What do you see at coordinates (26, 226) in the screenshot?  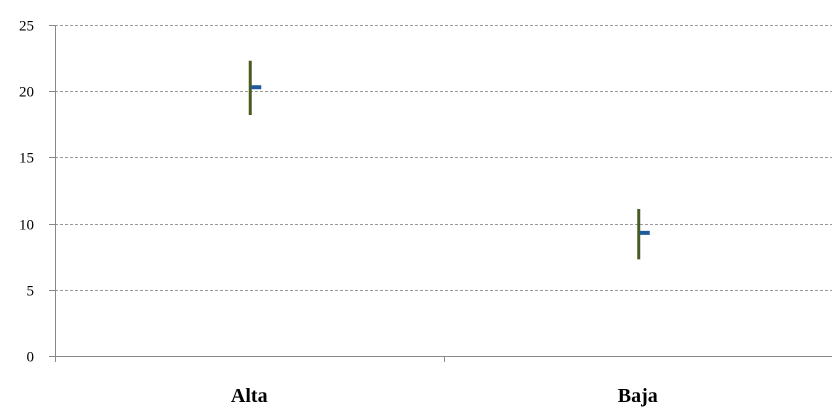 I see `y-tick-label: 10` at bounding box center [26, 226].